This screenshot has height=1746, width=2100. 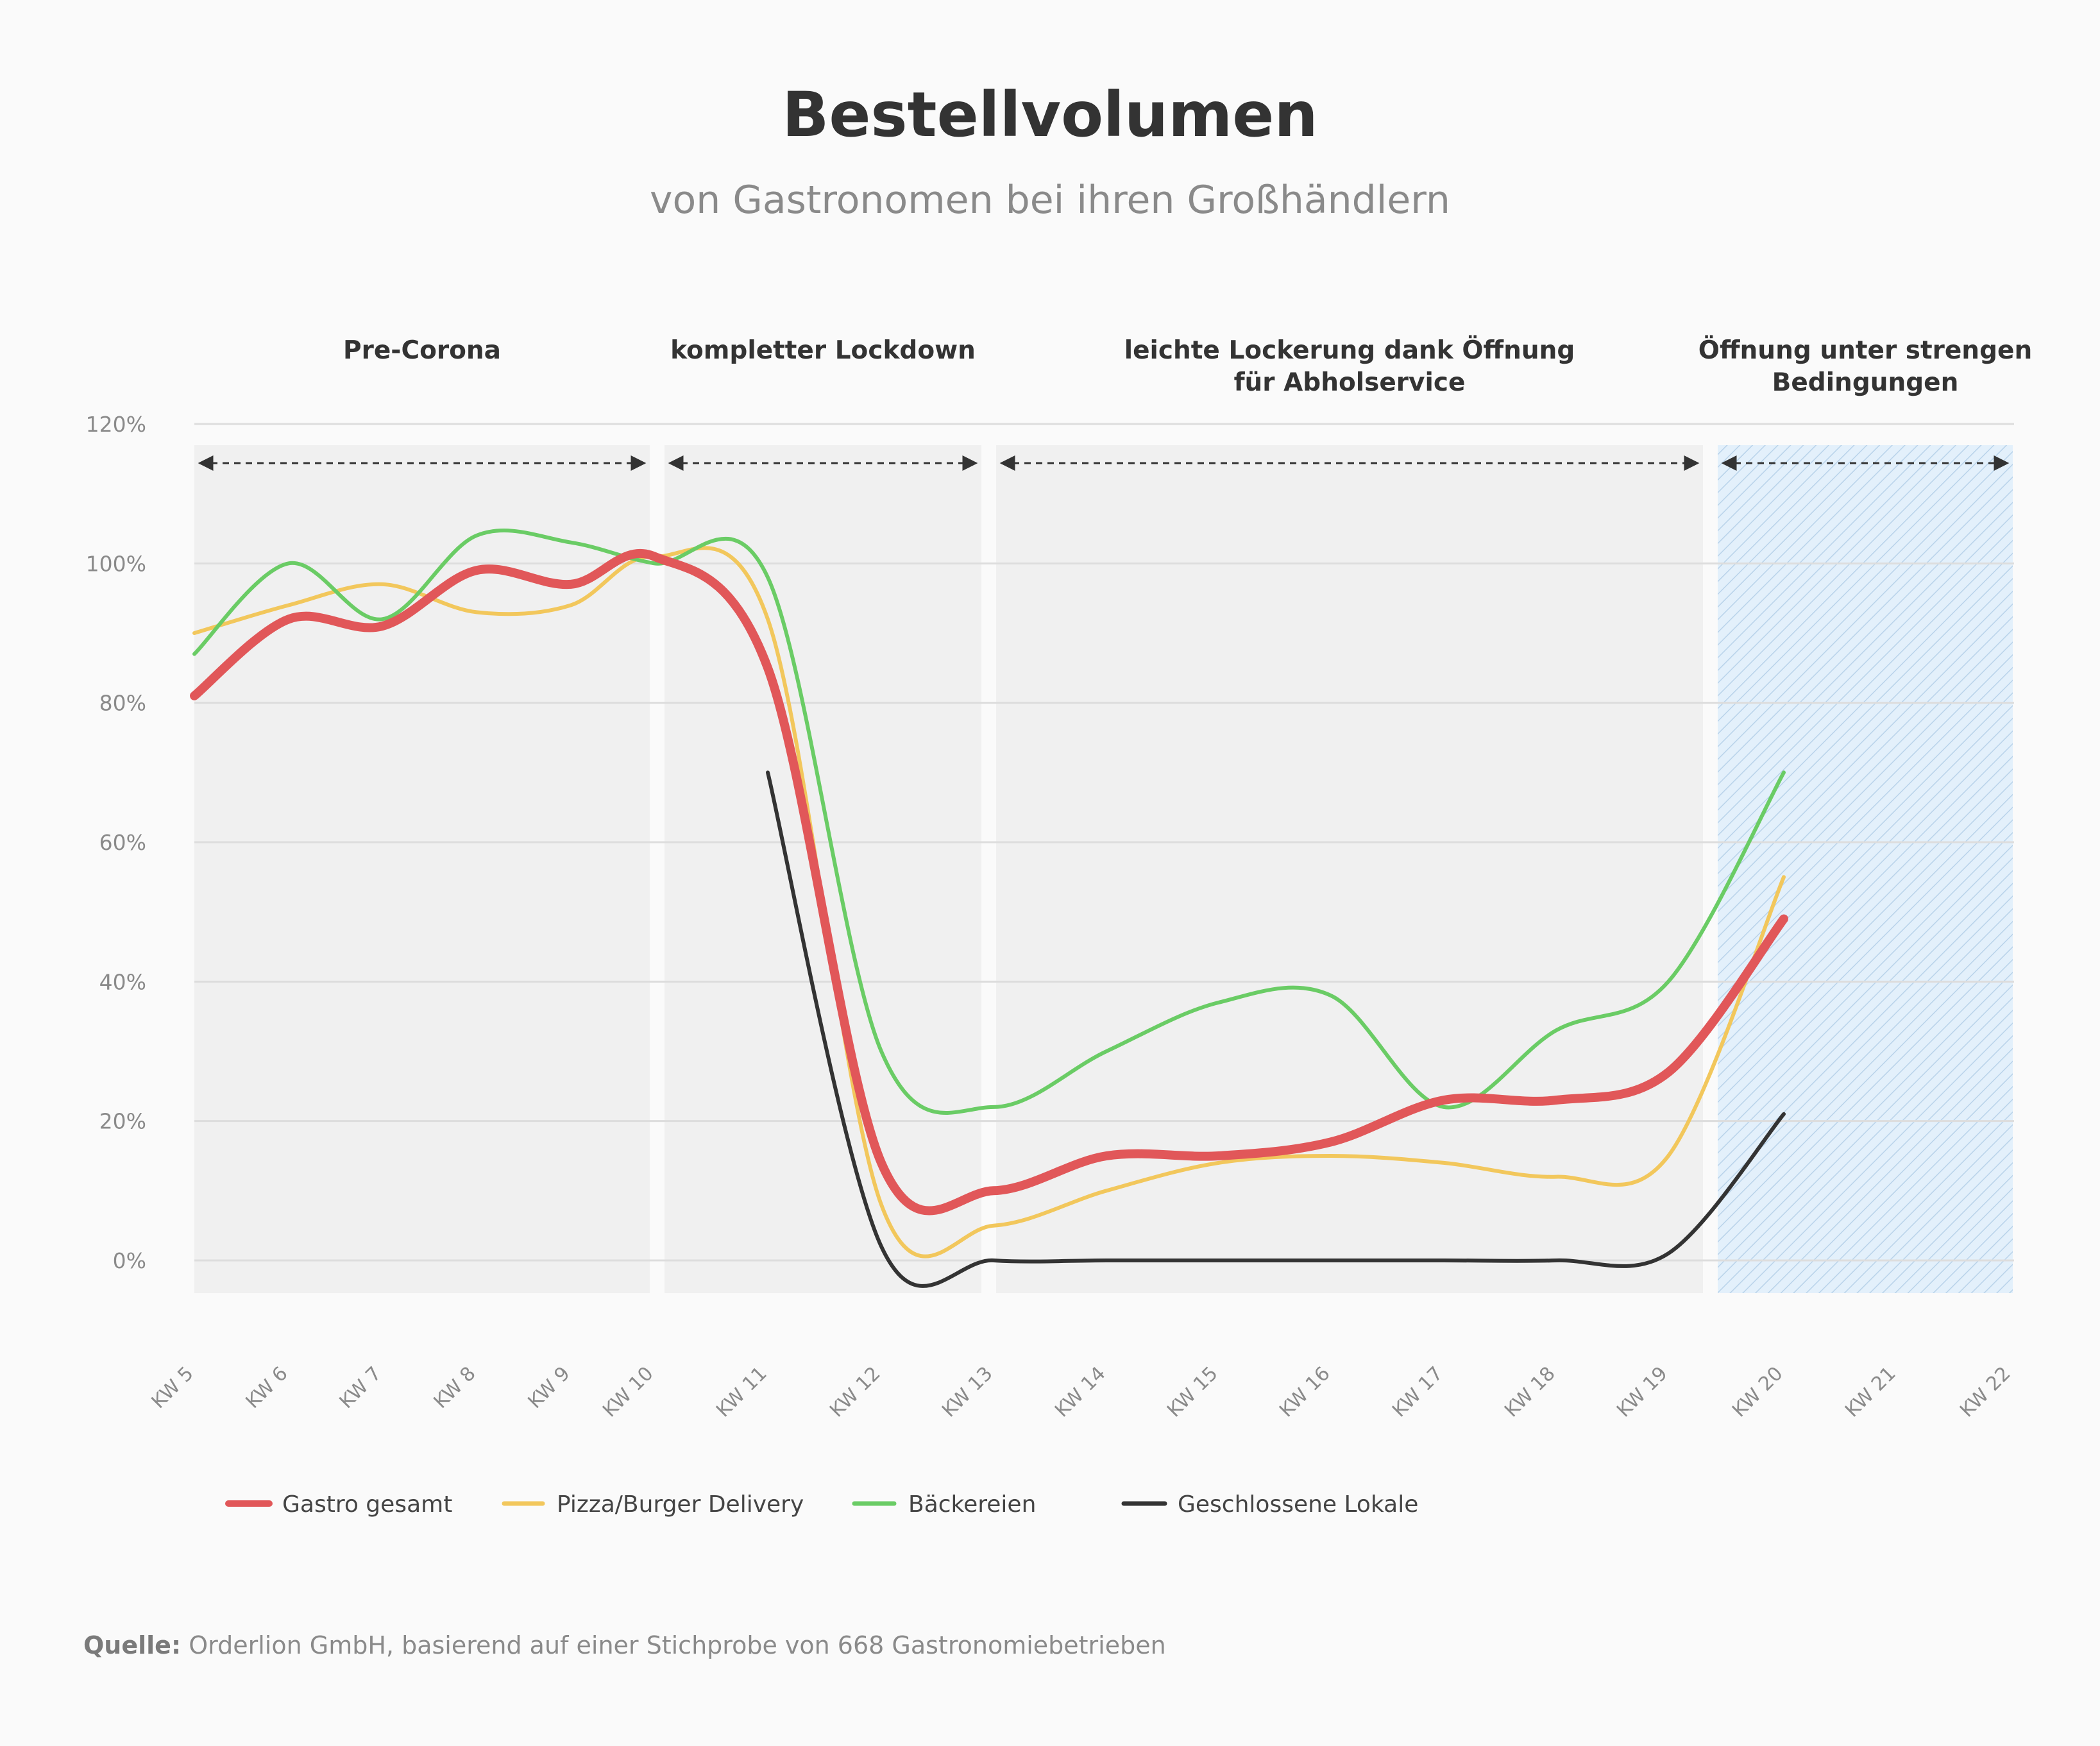 What do you see at coordinates (742, 1392) in the screenshot?
I see `x-tick-label: KW 11` at bounding box center [742, 1392].